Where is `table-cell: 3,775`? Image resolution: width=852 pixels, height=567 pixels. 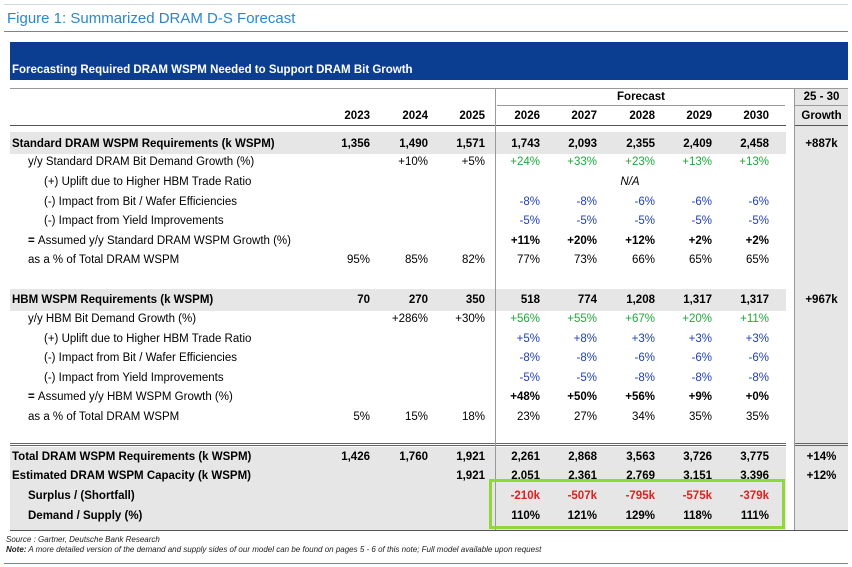
table-cell: 3,775 is located at coordinates (754, 457).